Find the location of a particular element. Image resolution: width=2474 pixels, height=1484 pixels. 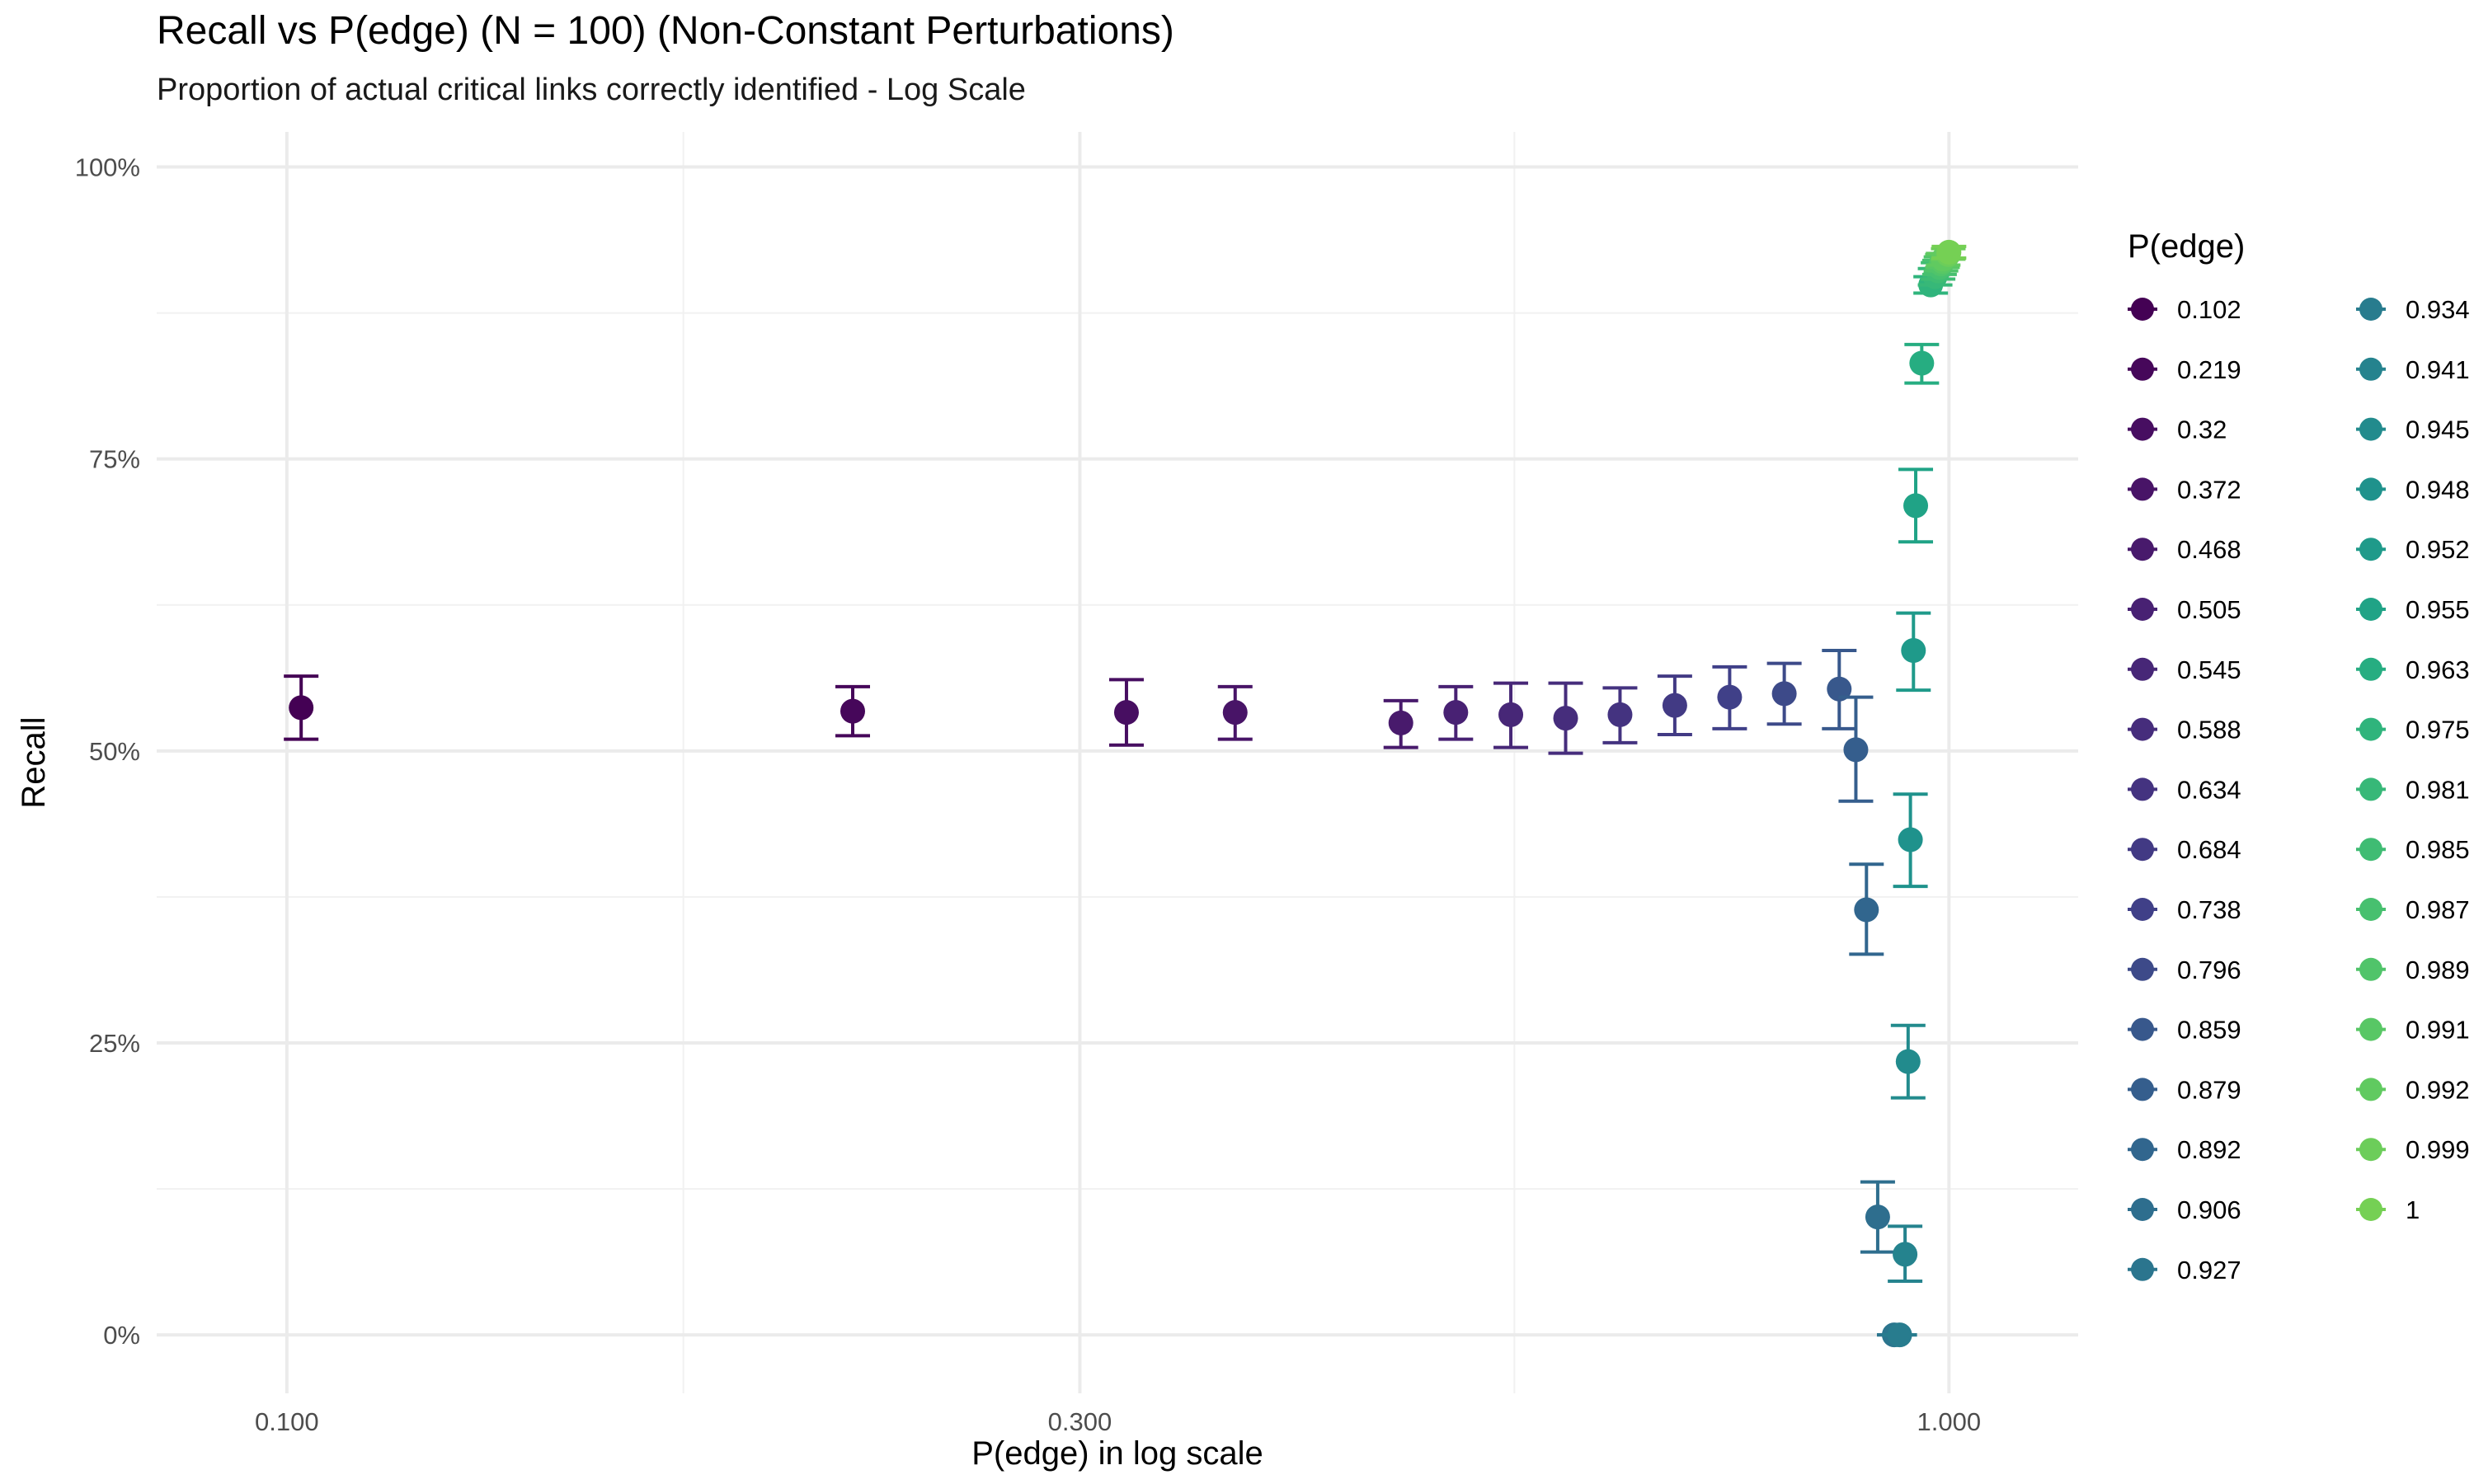

series-0.859 is located at coordinates (1839, 689).